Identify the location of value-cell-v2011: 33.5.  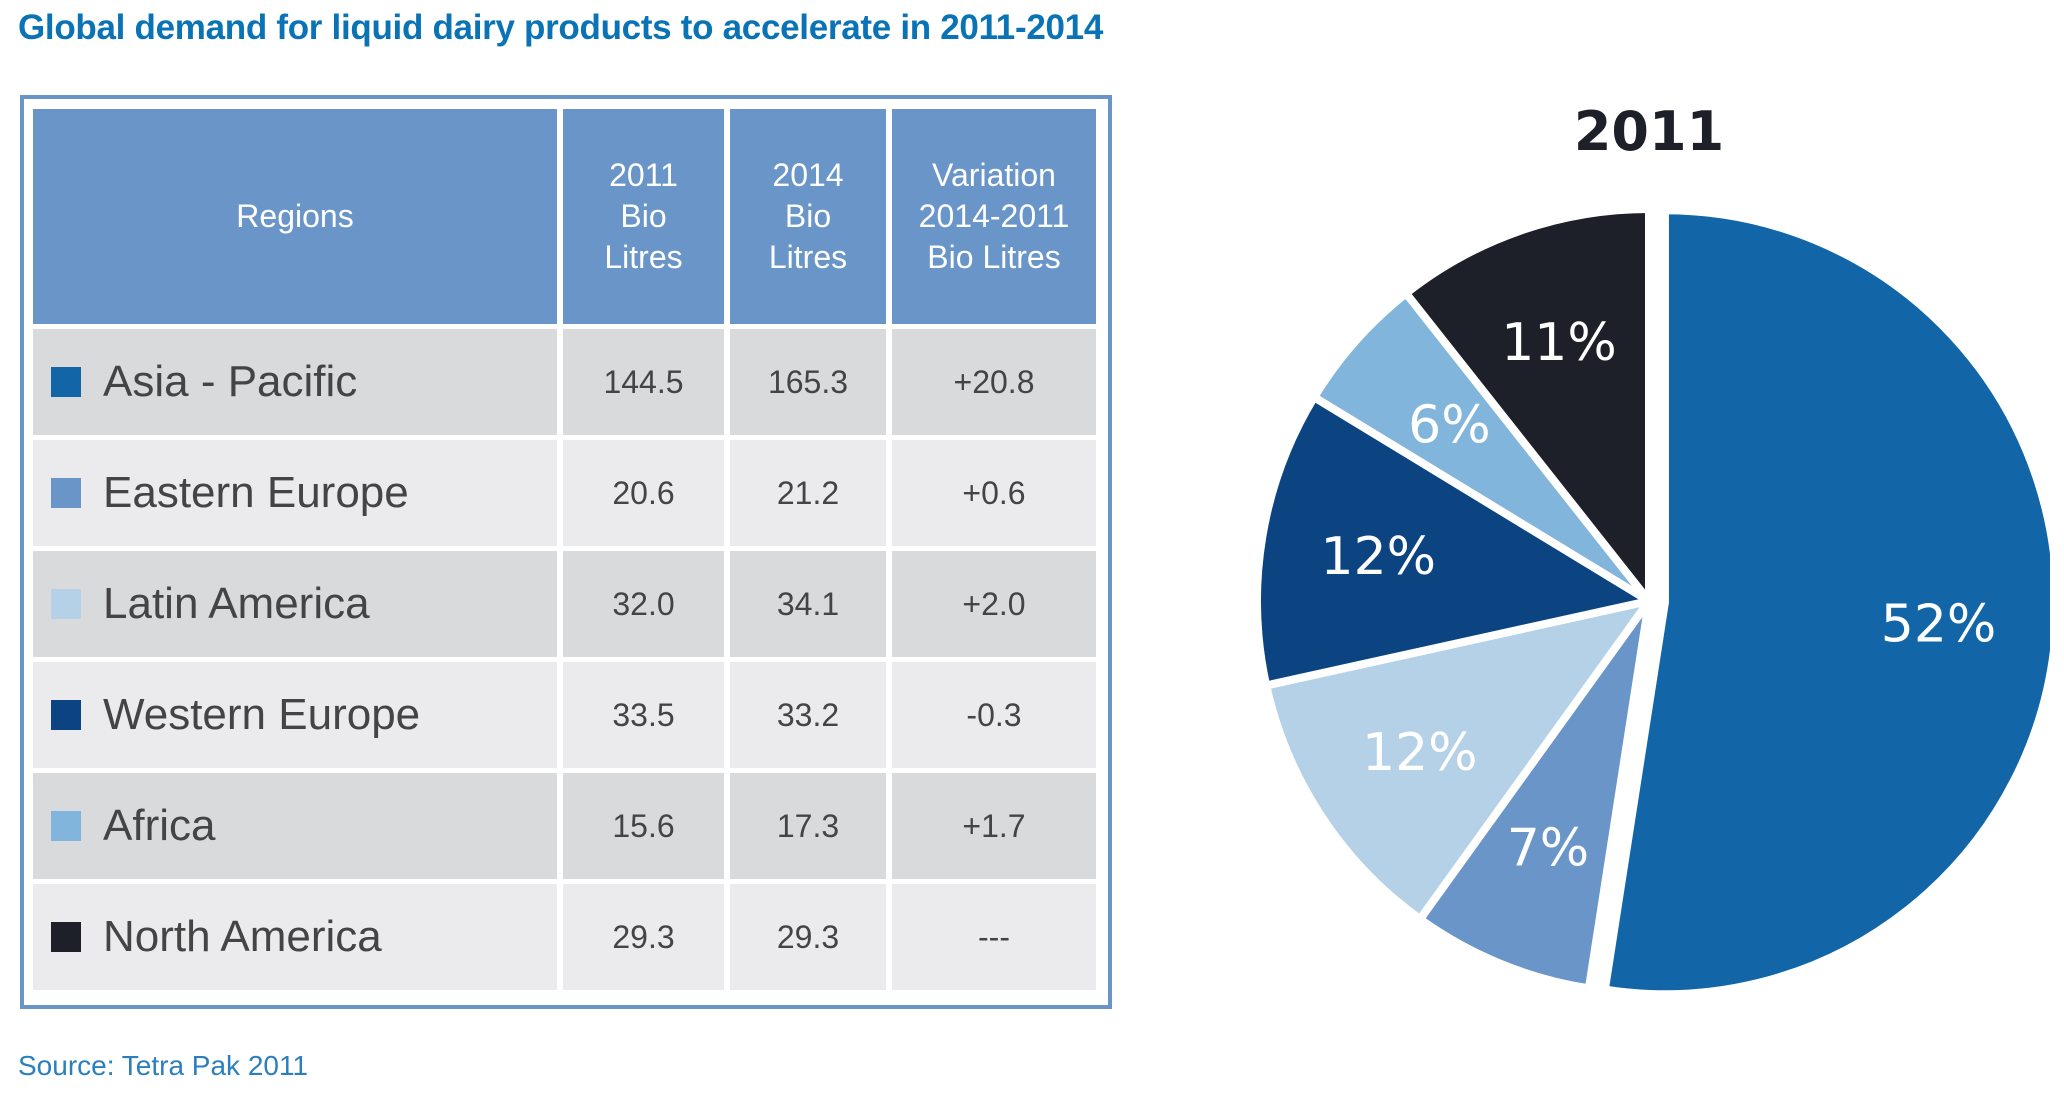
(643, 715).